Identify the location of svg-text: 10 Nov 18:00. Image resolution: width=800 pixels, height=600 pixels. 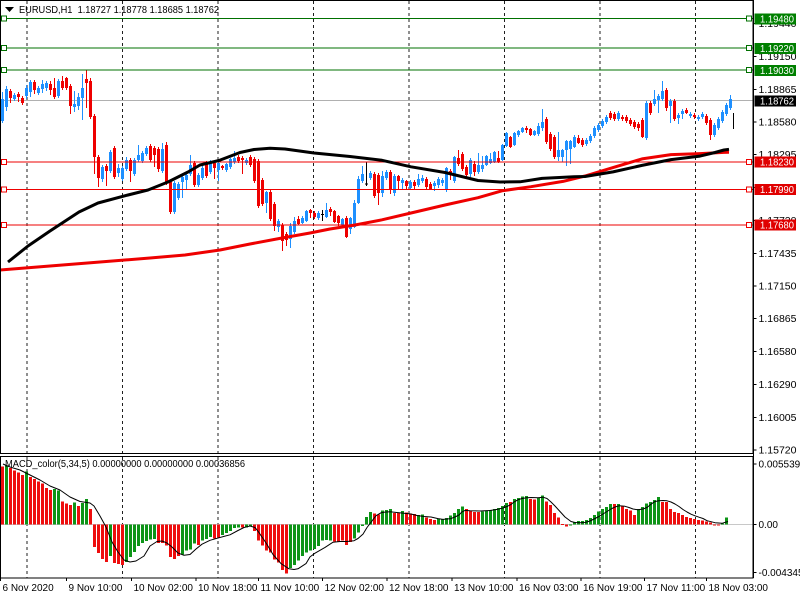
(228, 588).